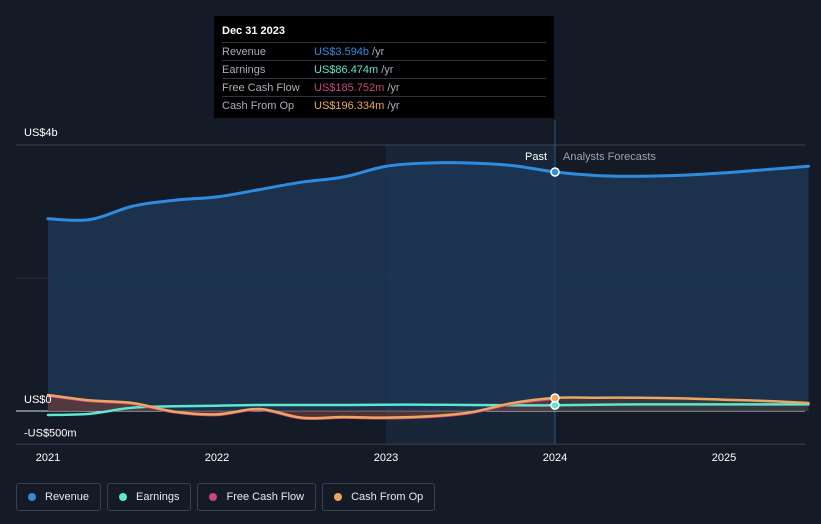 The height and width of the screenshot is (524, 821). I want to click on tooltip-label: Revenue, so click(244, 51).